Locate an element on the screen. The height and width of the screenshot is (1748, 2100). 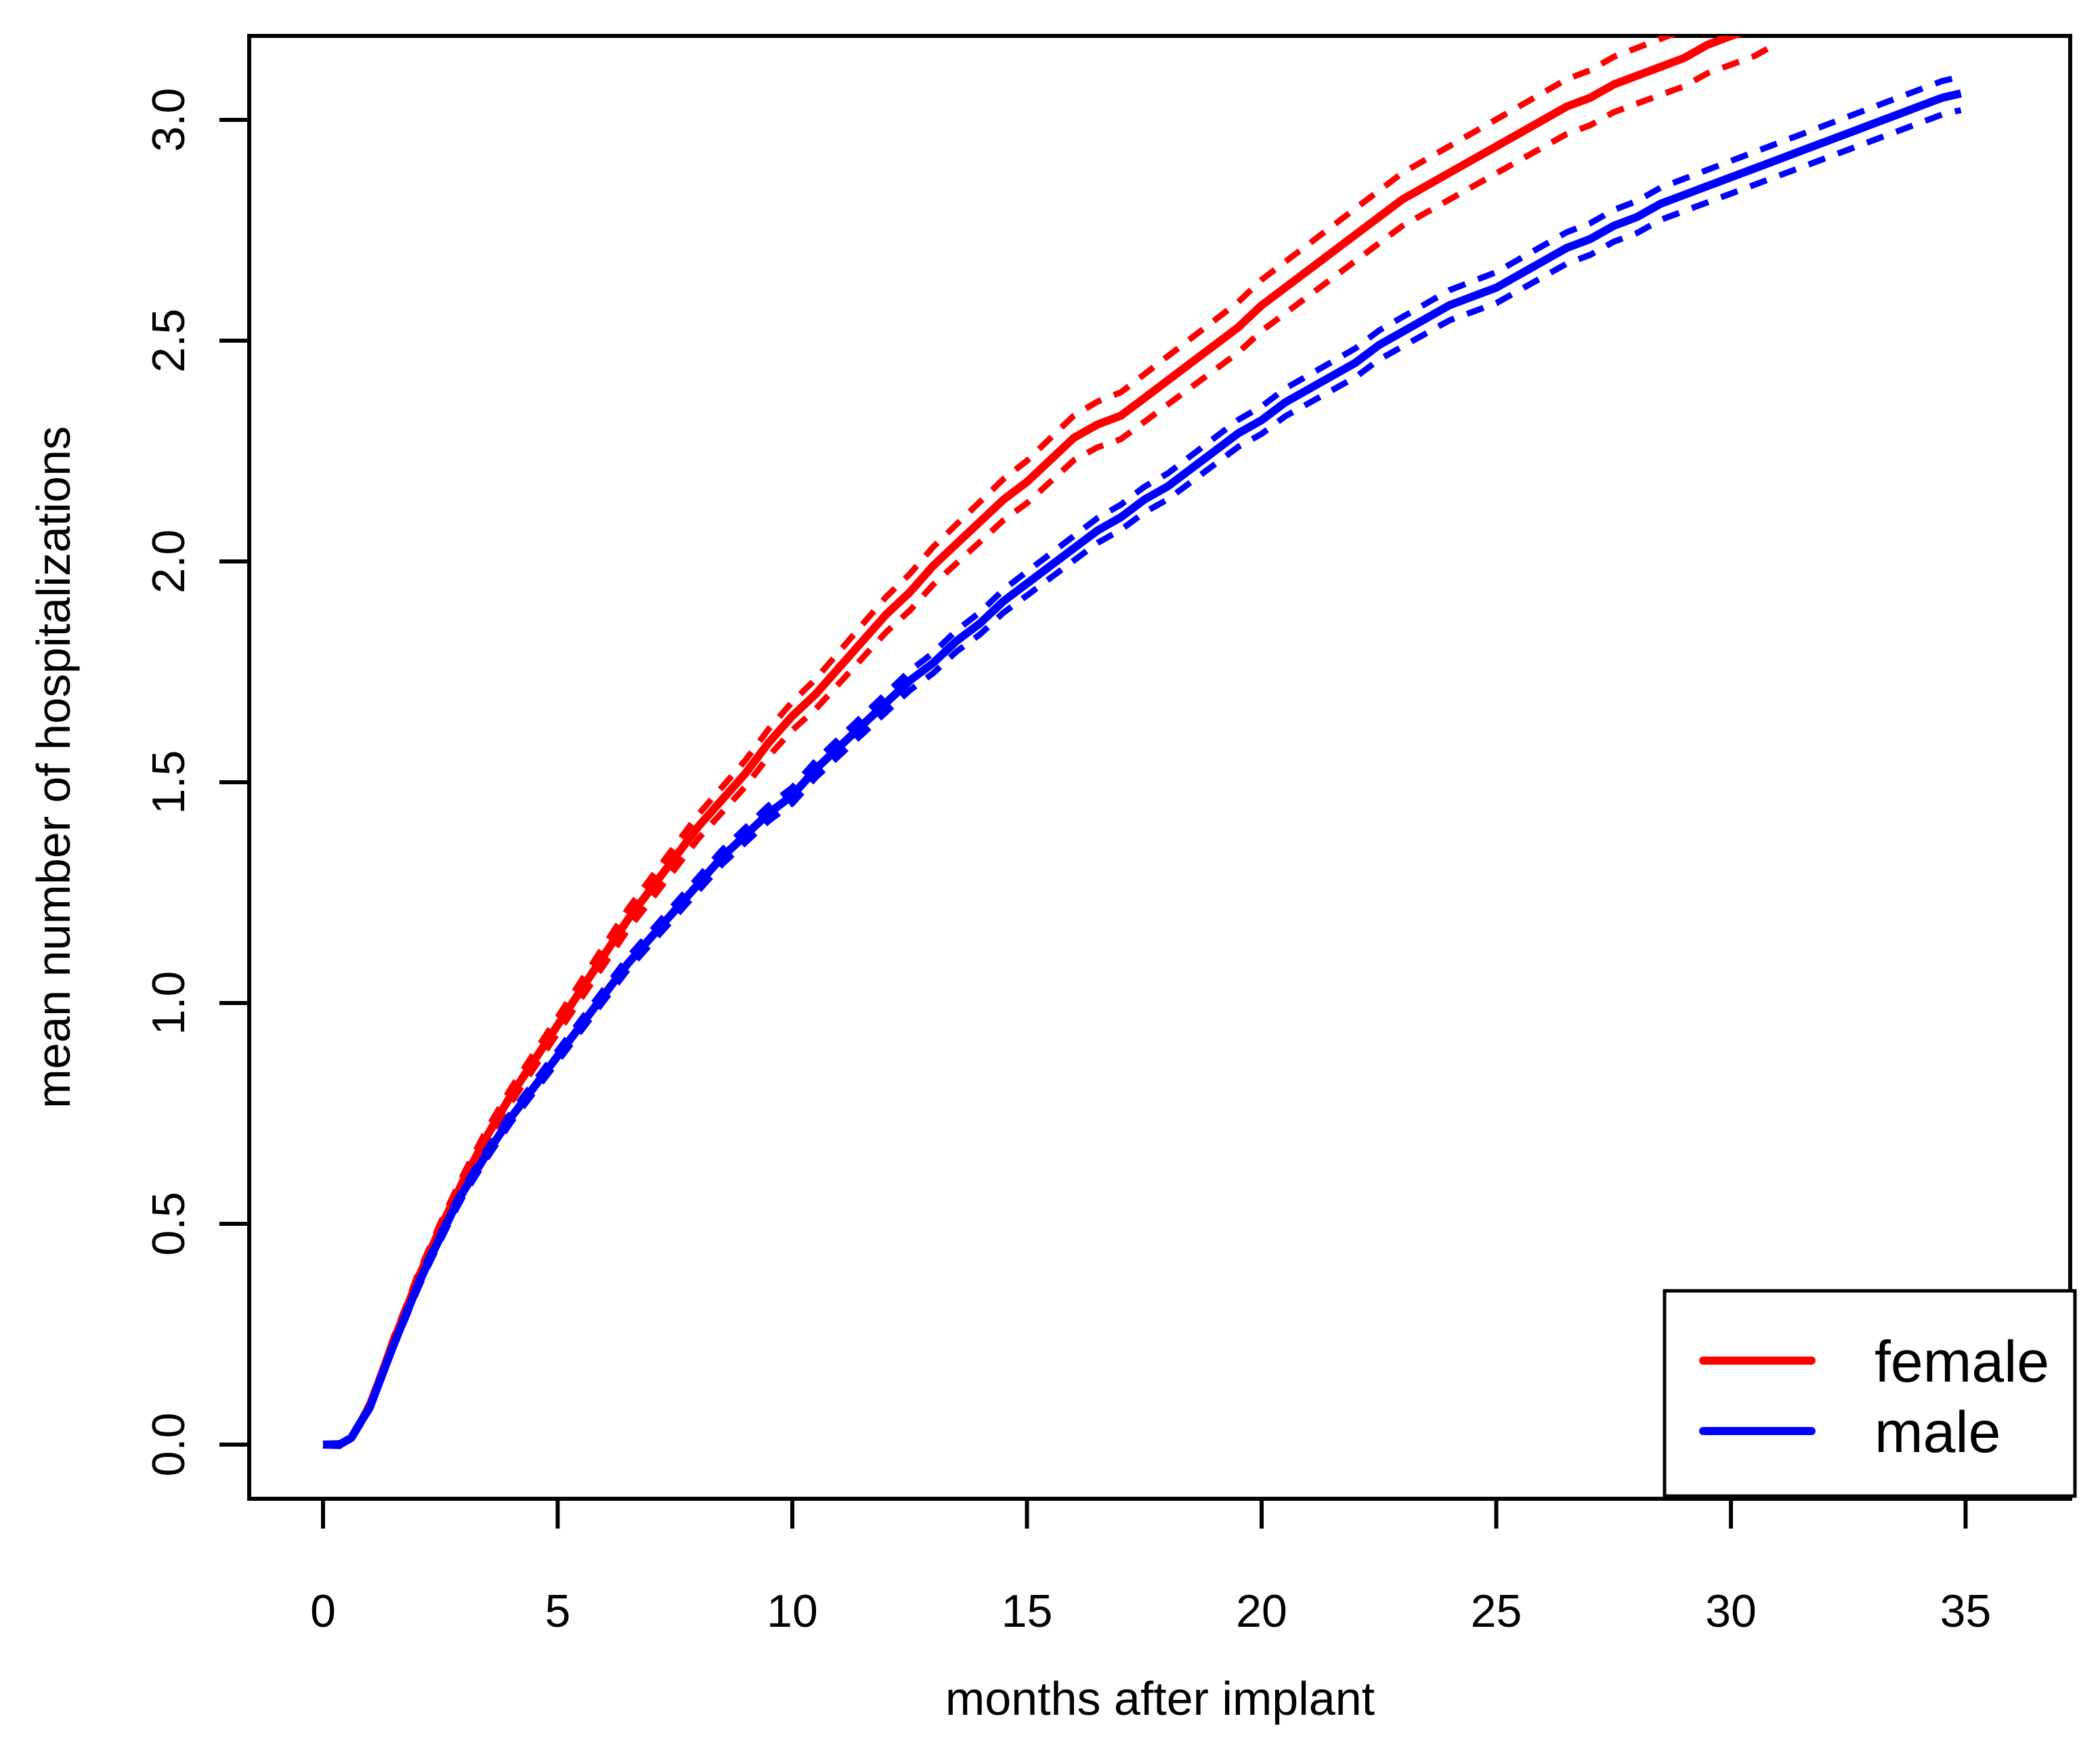
y-tick-label: 0.5 is located at coordinates (168, 1224).